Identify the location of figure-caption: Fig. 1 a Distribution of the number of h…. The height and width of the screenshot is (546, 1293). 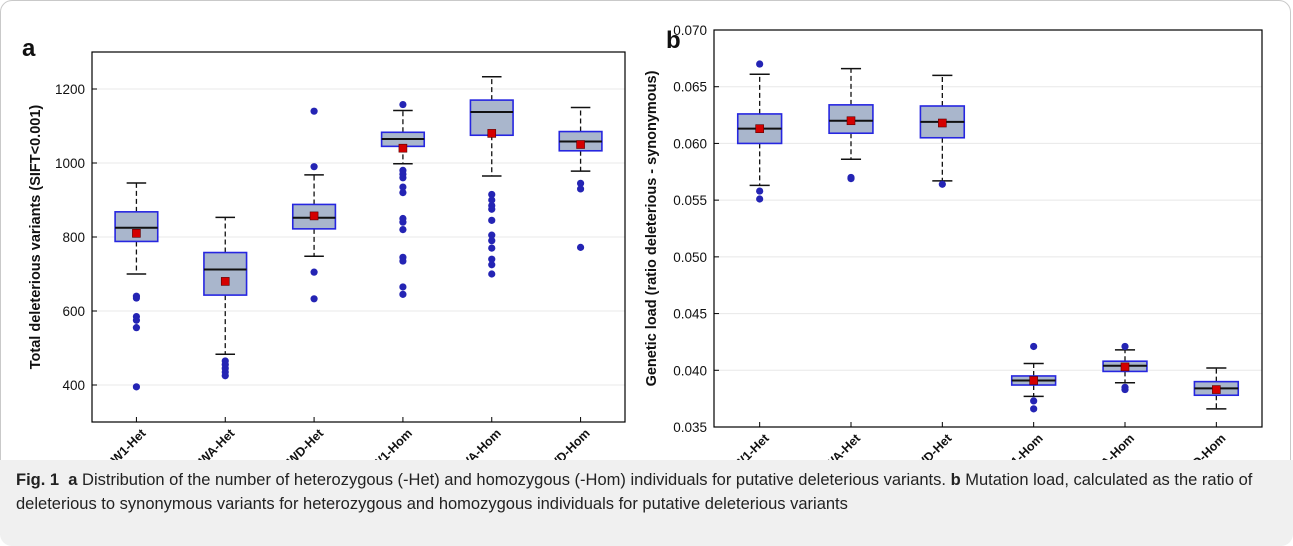
(647, 492).